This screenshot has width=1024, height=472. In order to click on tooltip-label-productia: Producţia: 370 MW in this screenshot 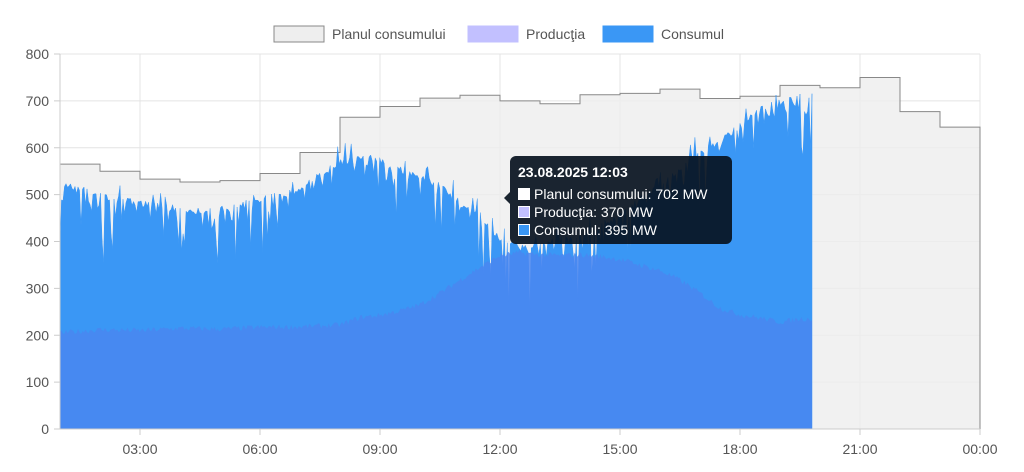, I will do `click(594, 212)`.